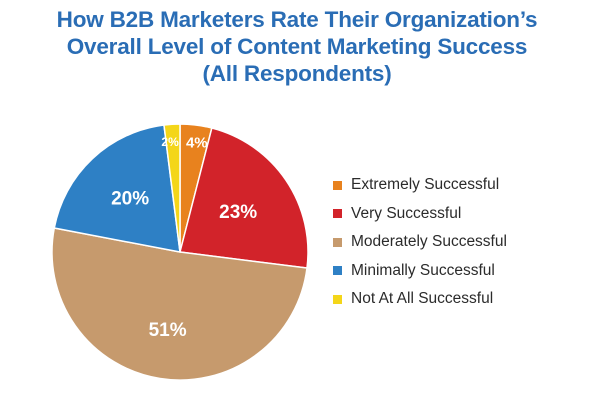 The width and height of the screenshot is (594, 402). I want to click on data-label-extremely-successful: 4%, so click(197, 142).